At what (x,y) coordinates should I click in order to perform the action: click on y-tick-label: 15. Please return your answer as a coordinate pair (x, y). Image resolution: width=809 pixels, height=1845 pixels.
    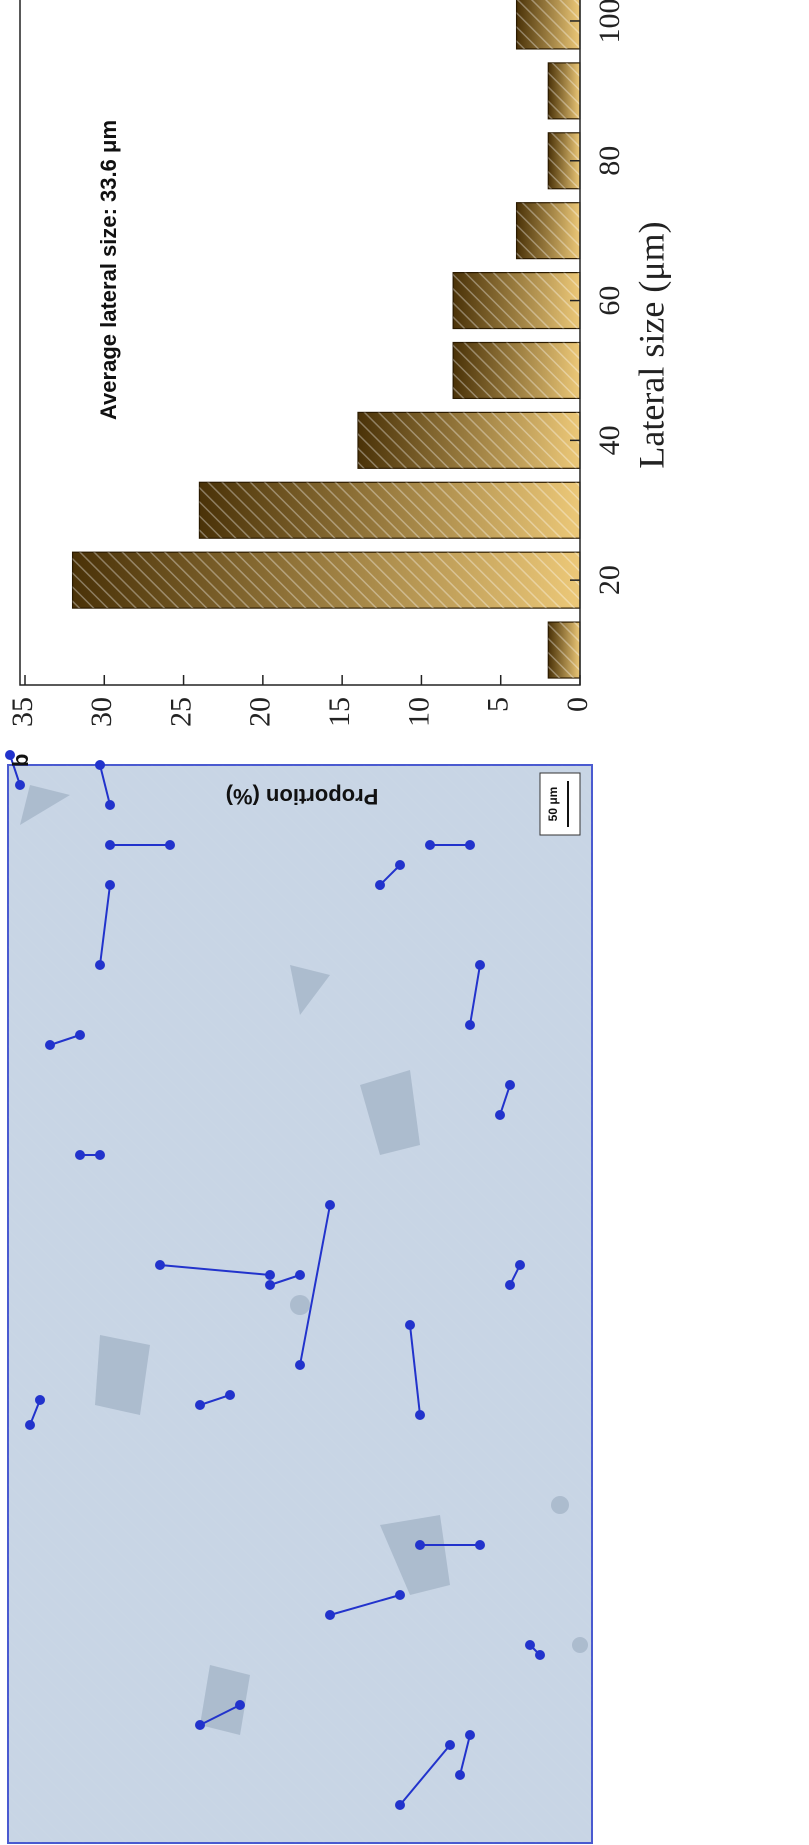
    Looking at the image, I should click on (339, 712).